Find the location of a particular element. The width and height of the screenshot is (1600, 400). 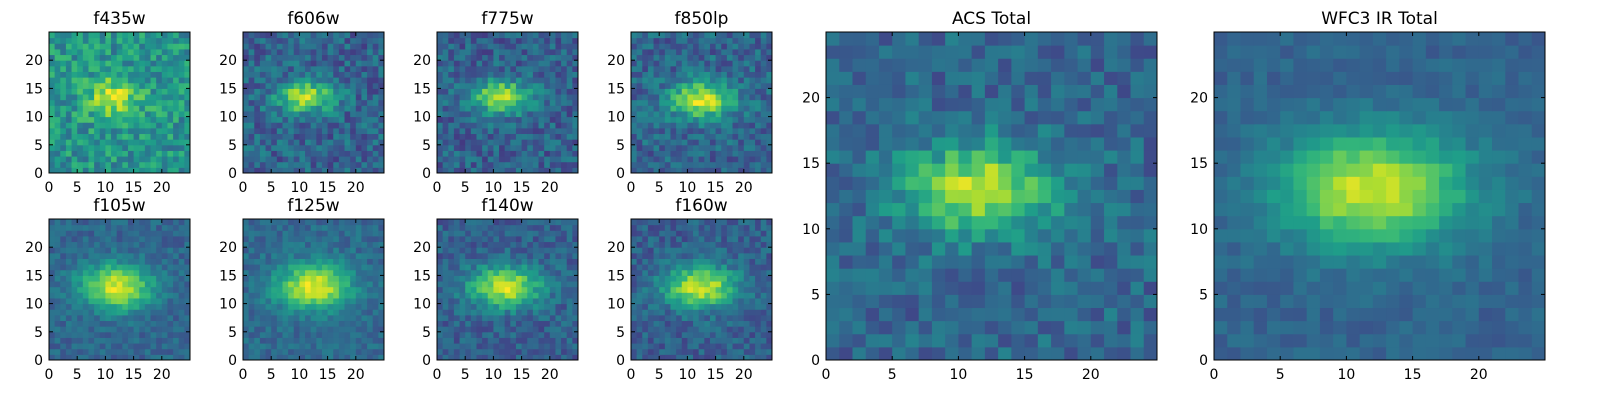

axes-frame is located at coordinates (701, 102).